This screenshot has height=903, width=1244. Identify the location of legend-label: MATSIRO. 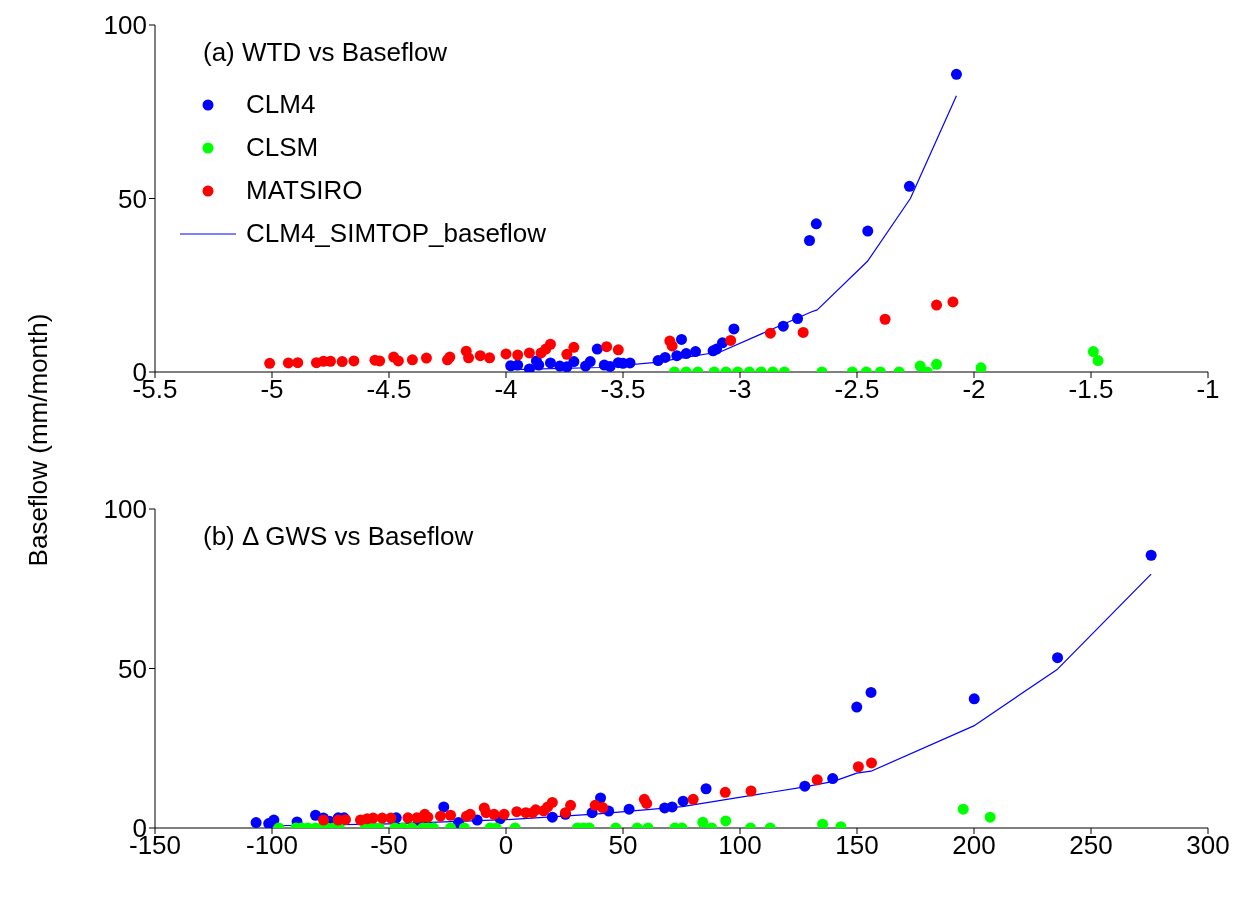
(304, 190).